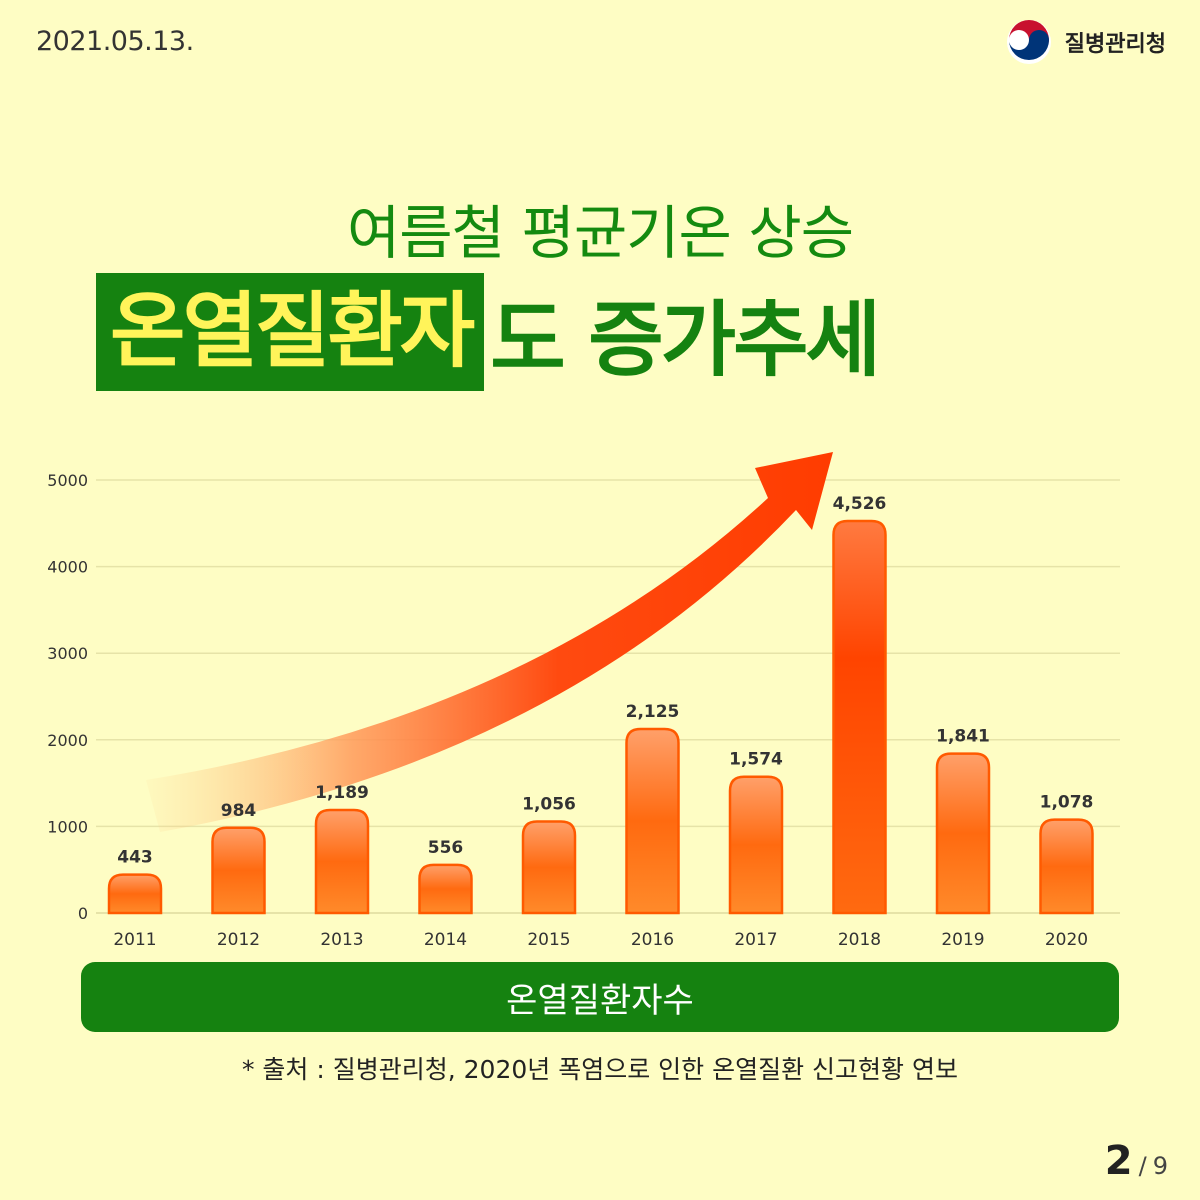 The height and width of the screenshot is (1200, 1200). Describe the element at coordinates (67, 567) in the screenshot. I see `y-tick-label: 4000` at that location.